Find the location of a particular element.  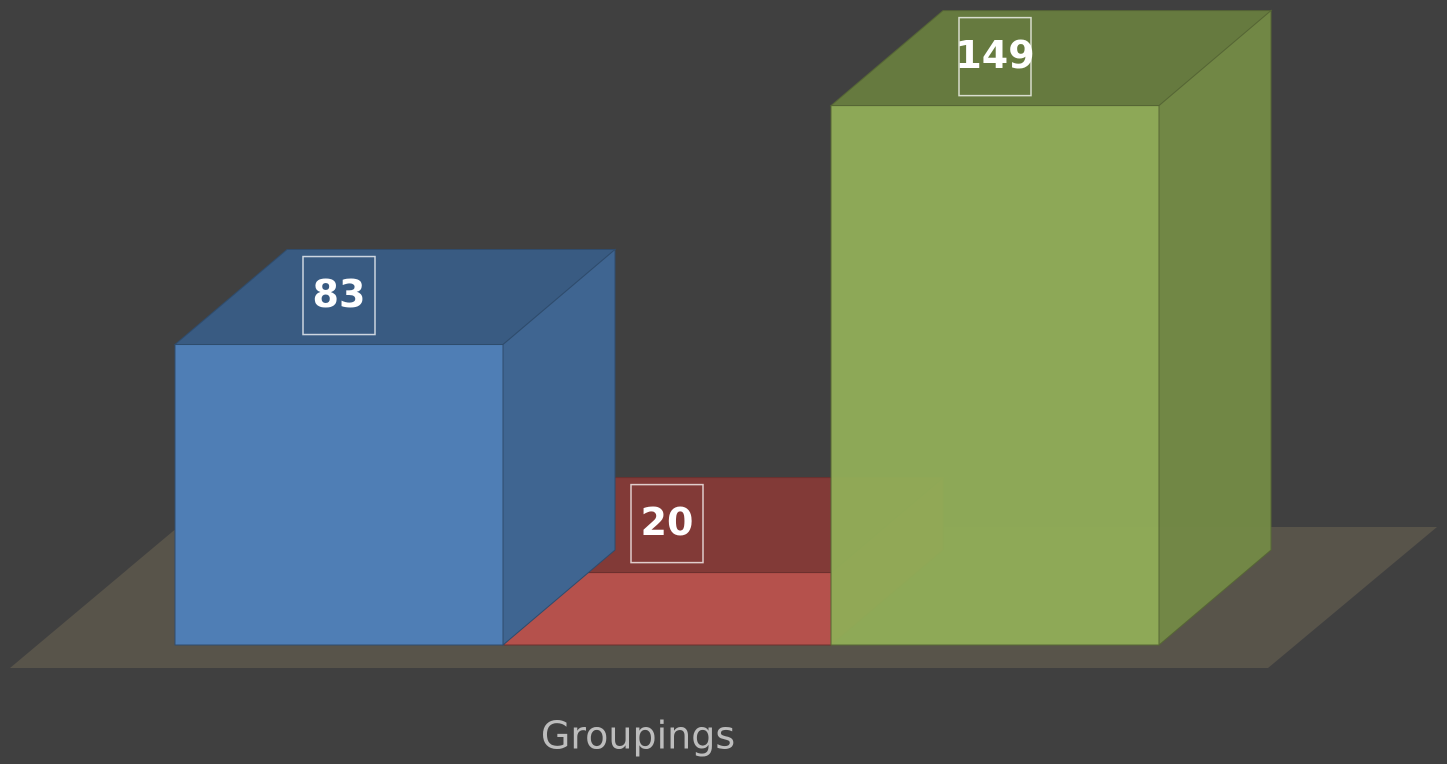

category-label: Groupings is located at coordinates (638, 736).